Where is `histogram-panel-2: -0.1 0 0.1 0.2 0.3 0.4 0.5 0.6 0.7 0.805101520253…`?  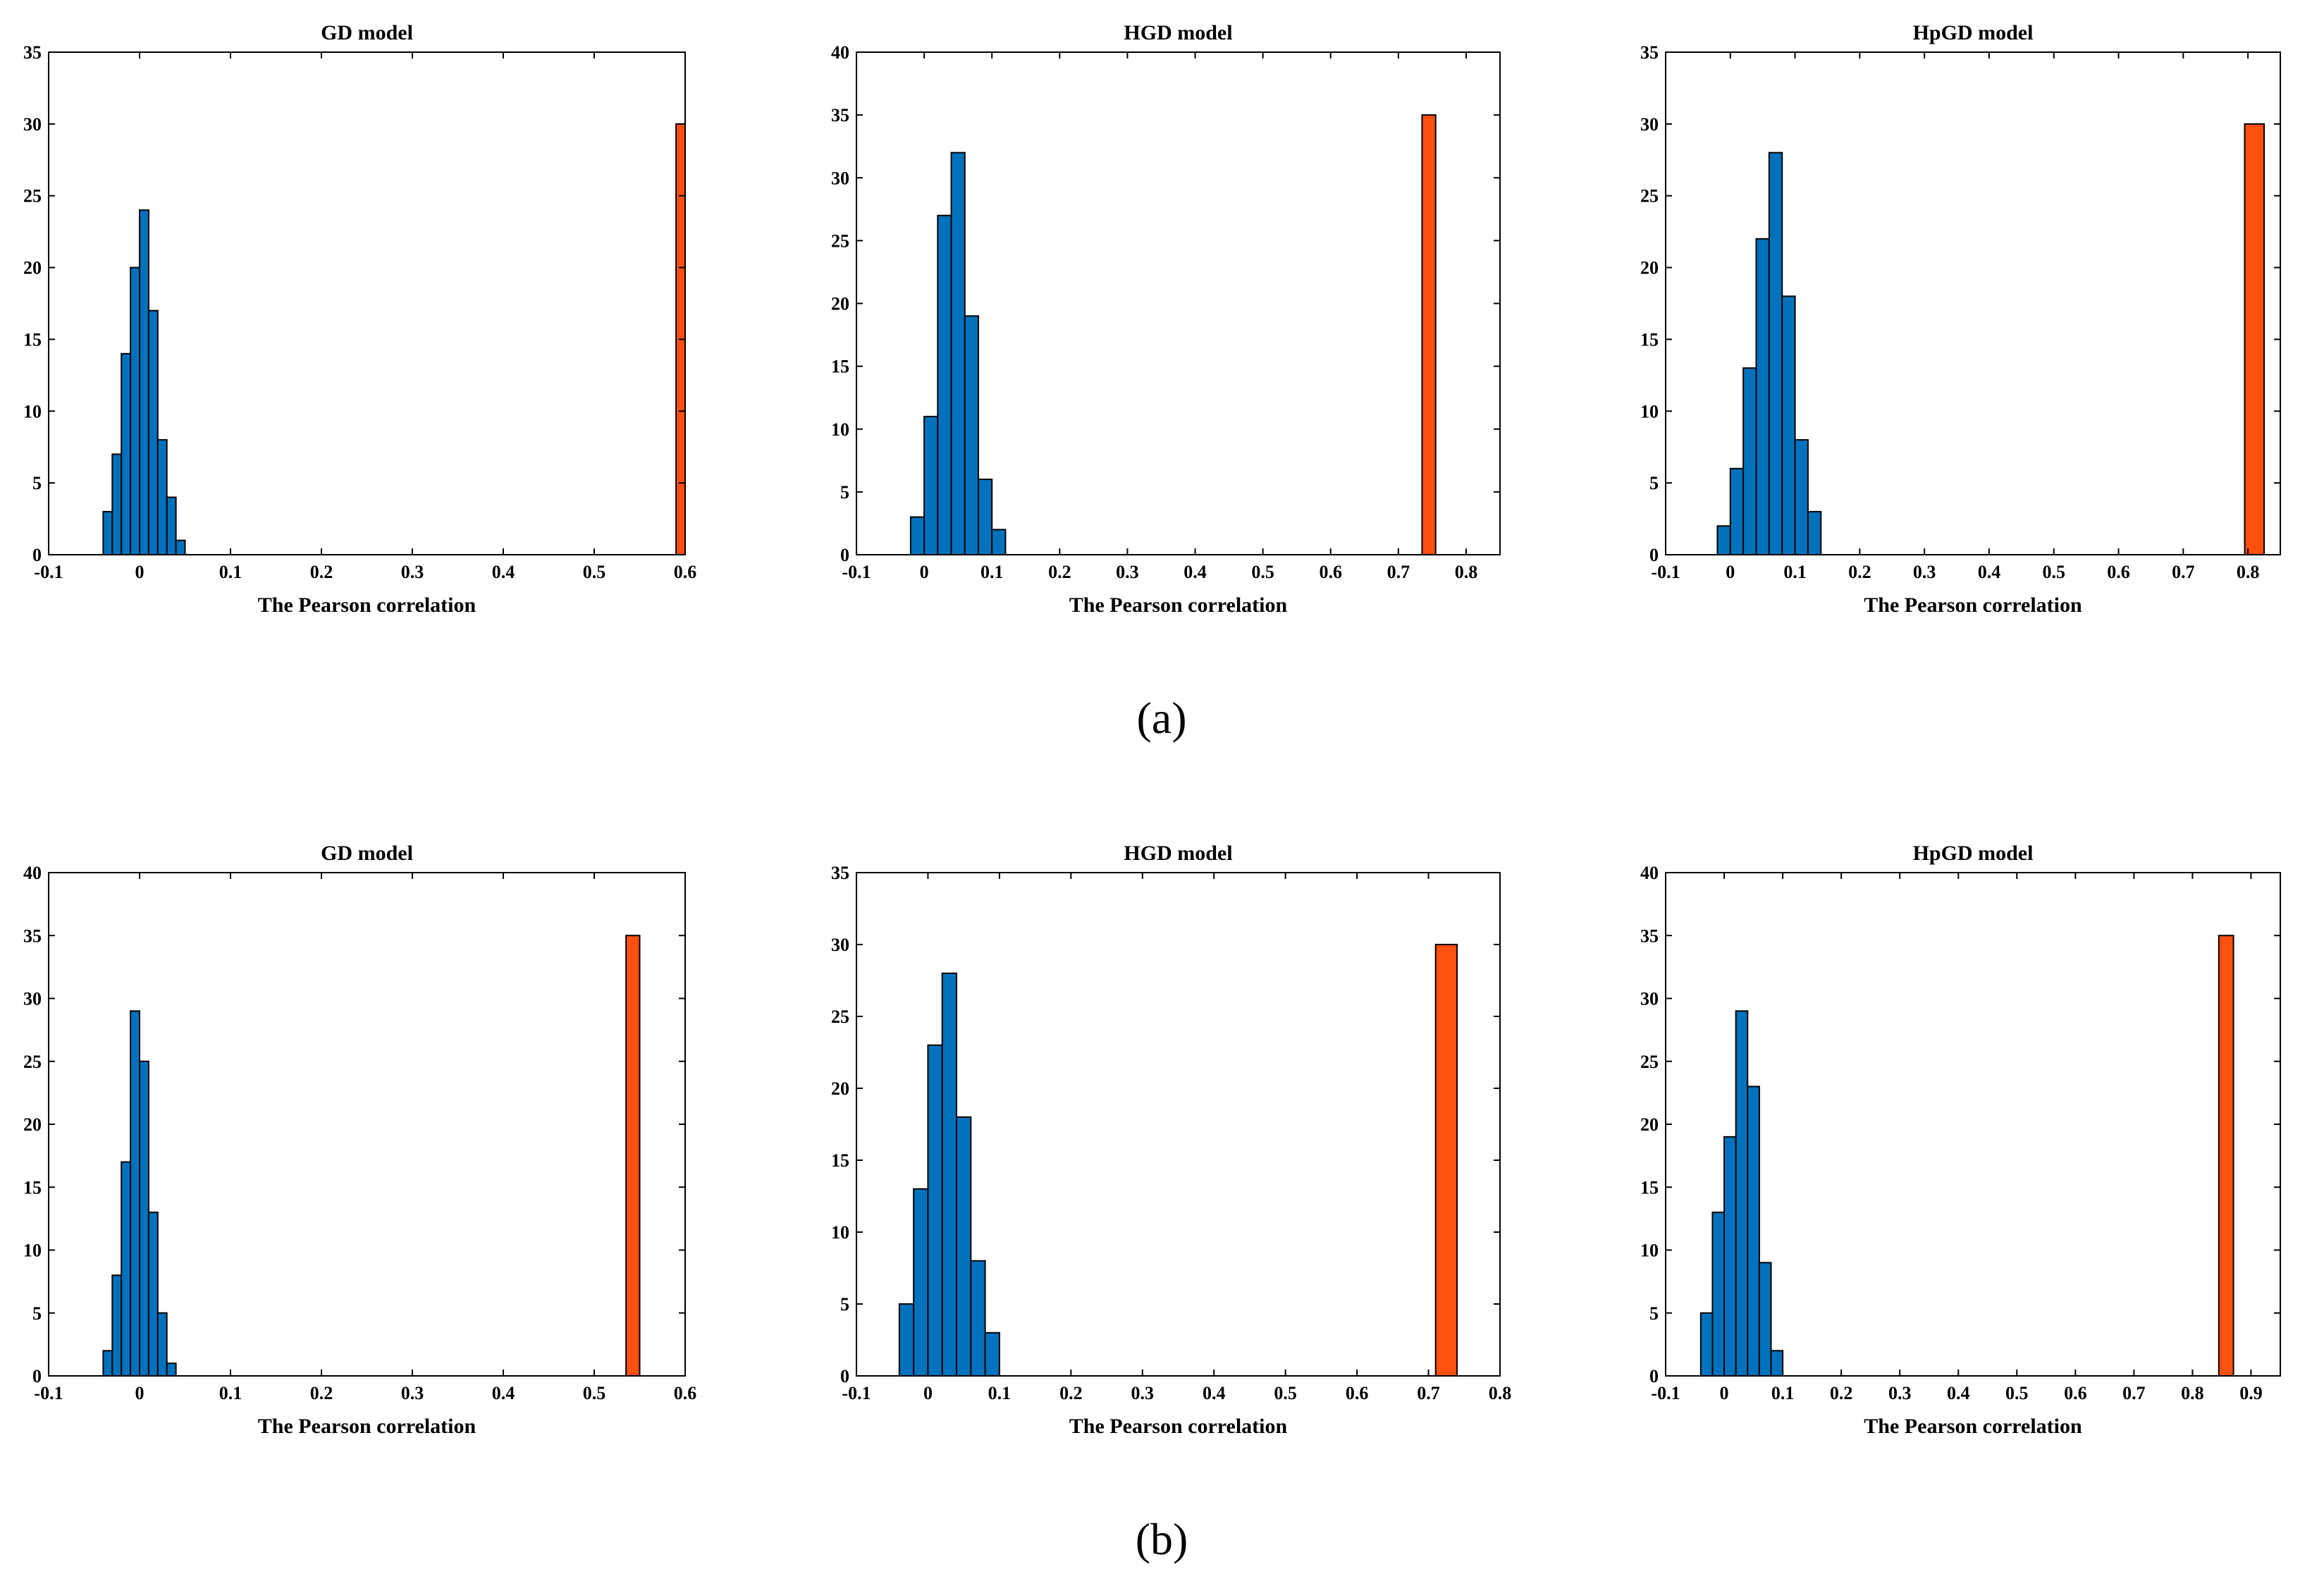
histogram-panel-2: -0.1 0 0.1 0.2 0.3 0.4 0.5 0.6 0.7 0.805101520253… is located at coordinates (1166, 319).